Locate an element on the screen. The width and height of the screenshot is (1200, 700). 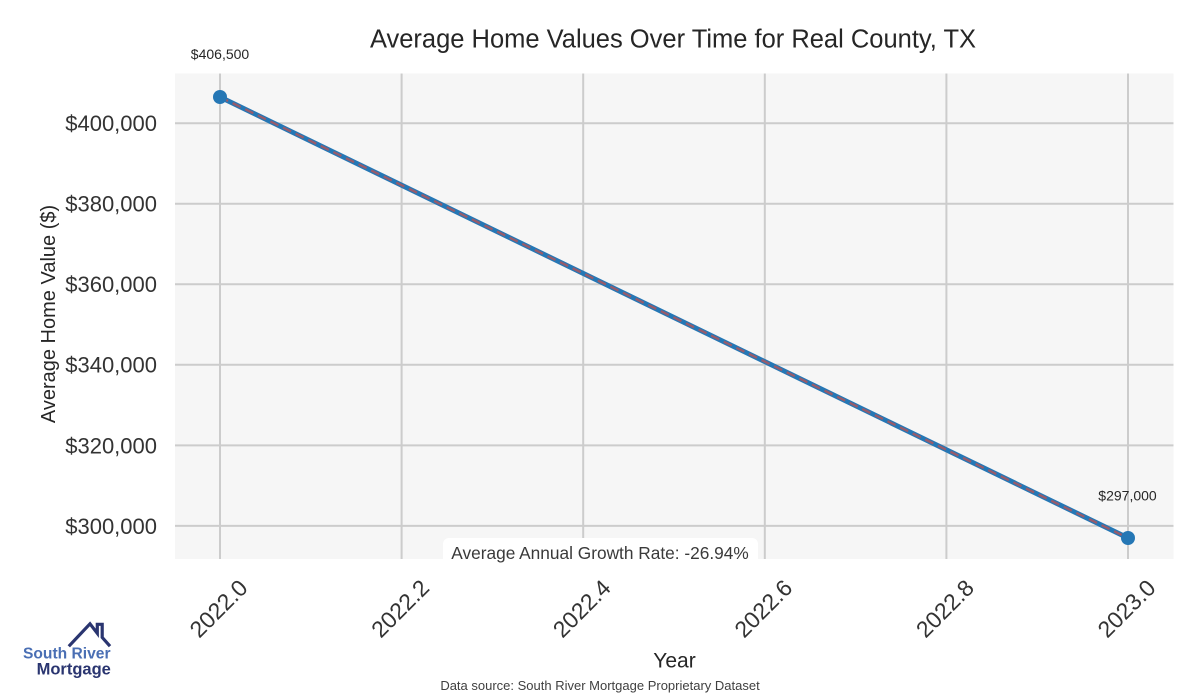
svg-text: $340,000 is located at coordinates (111, 365).